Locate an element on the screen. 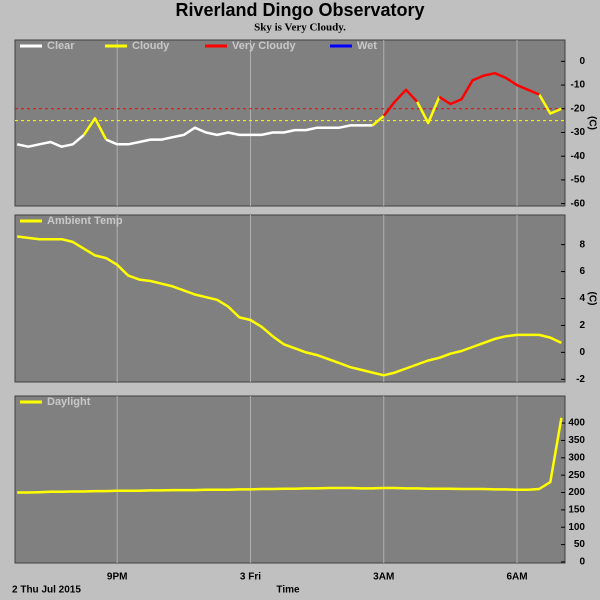 This screenshot has width=600, height=600. date-label: 2 Thu Jul 2015 is located at coordinates (46, 590).